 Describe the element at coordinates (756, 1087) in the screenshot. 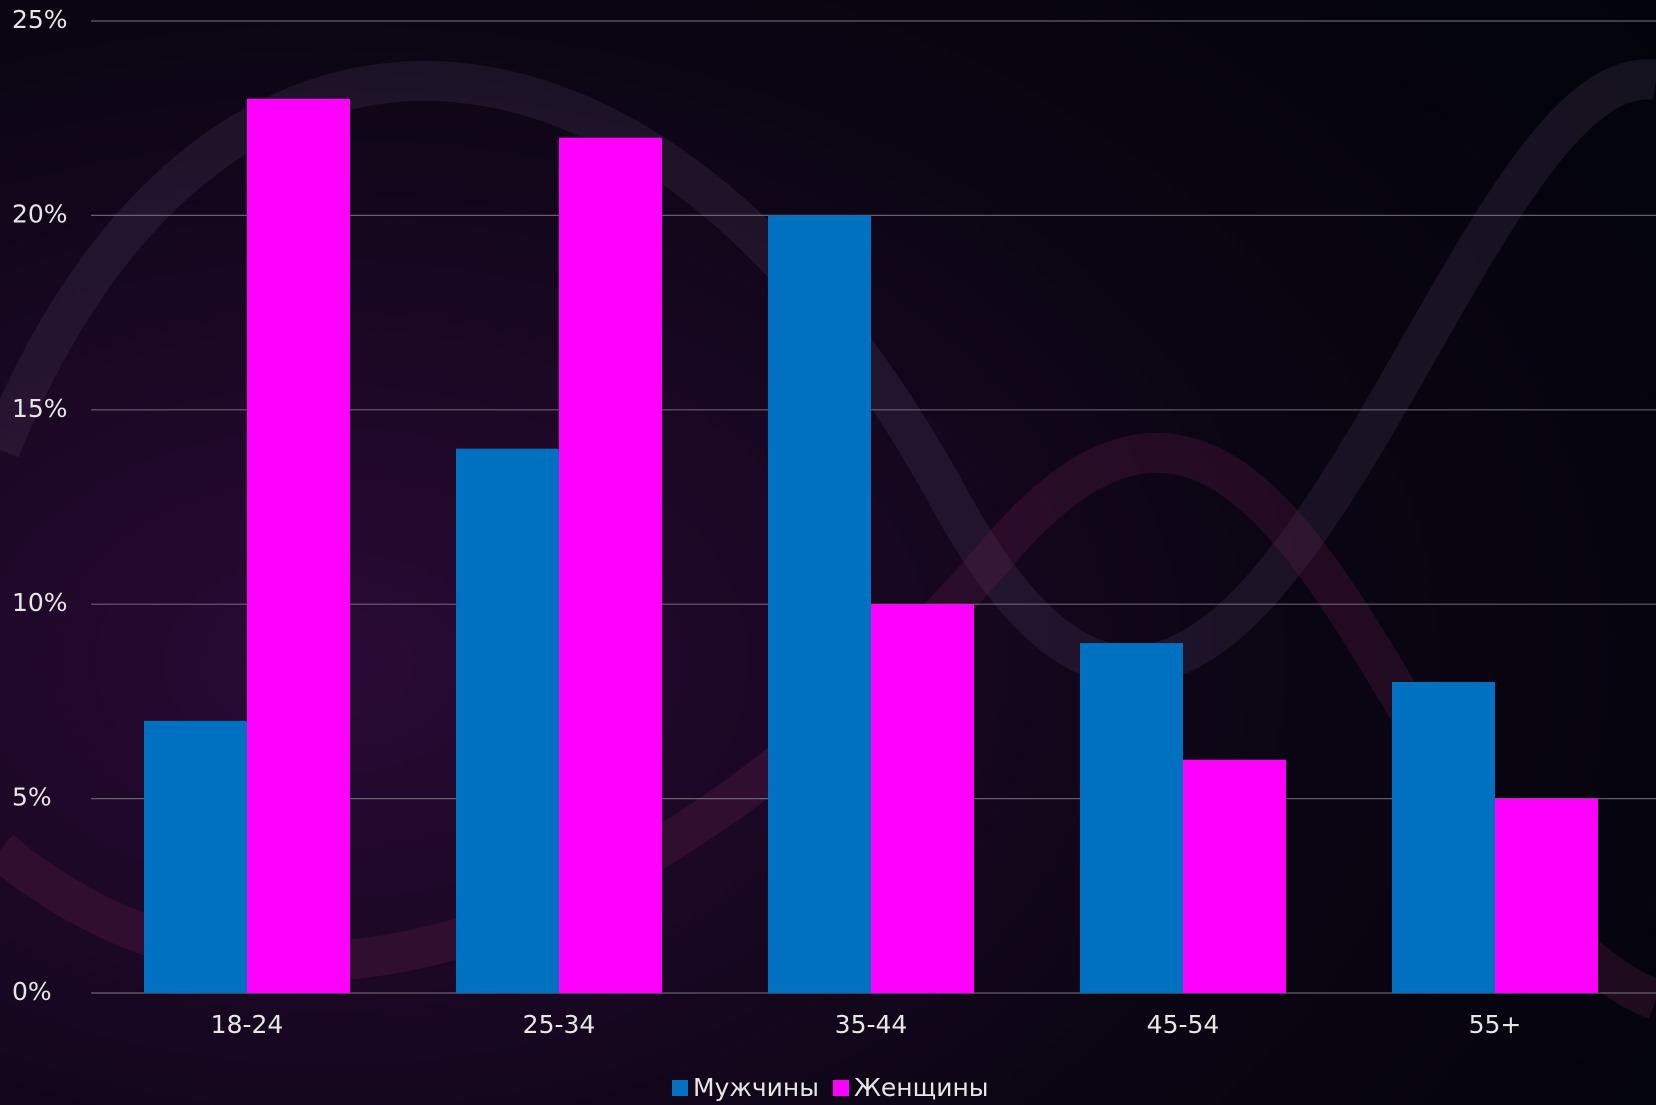

I see `legend-label: Мужчины` at that location.